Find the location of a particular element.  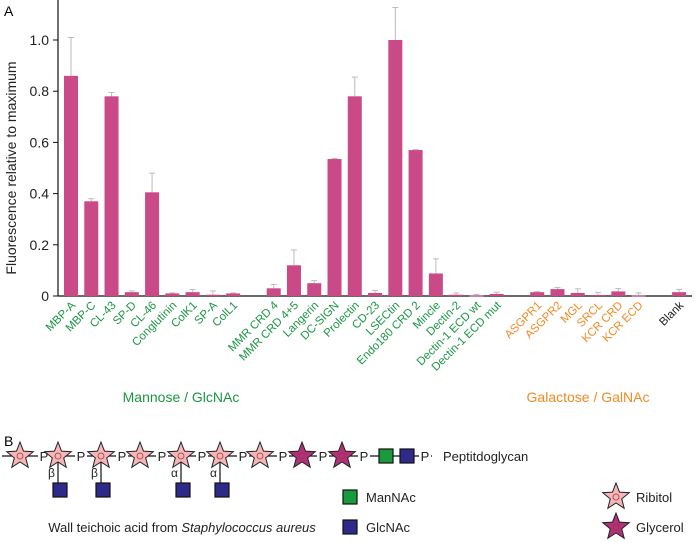

glcnac-legend-icon is located at coordinates (350, 527).